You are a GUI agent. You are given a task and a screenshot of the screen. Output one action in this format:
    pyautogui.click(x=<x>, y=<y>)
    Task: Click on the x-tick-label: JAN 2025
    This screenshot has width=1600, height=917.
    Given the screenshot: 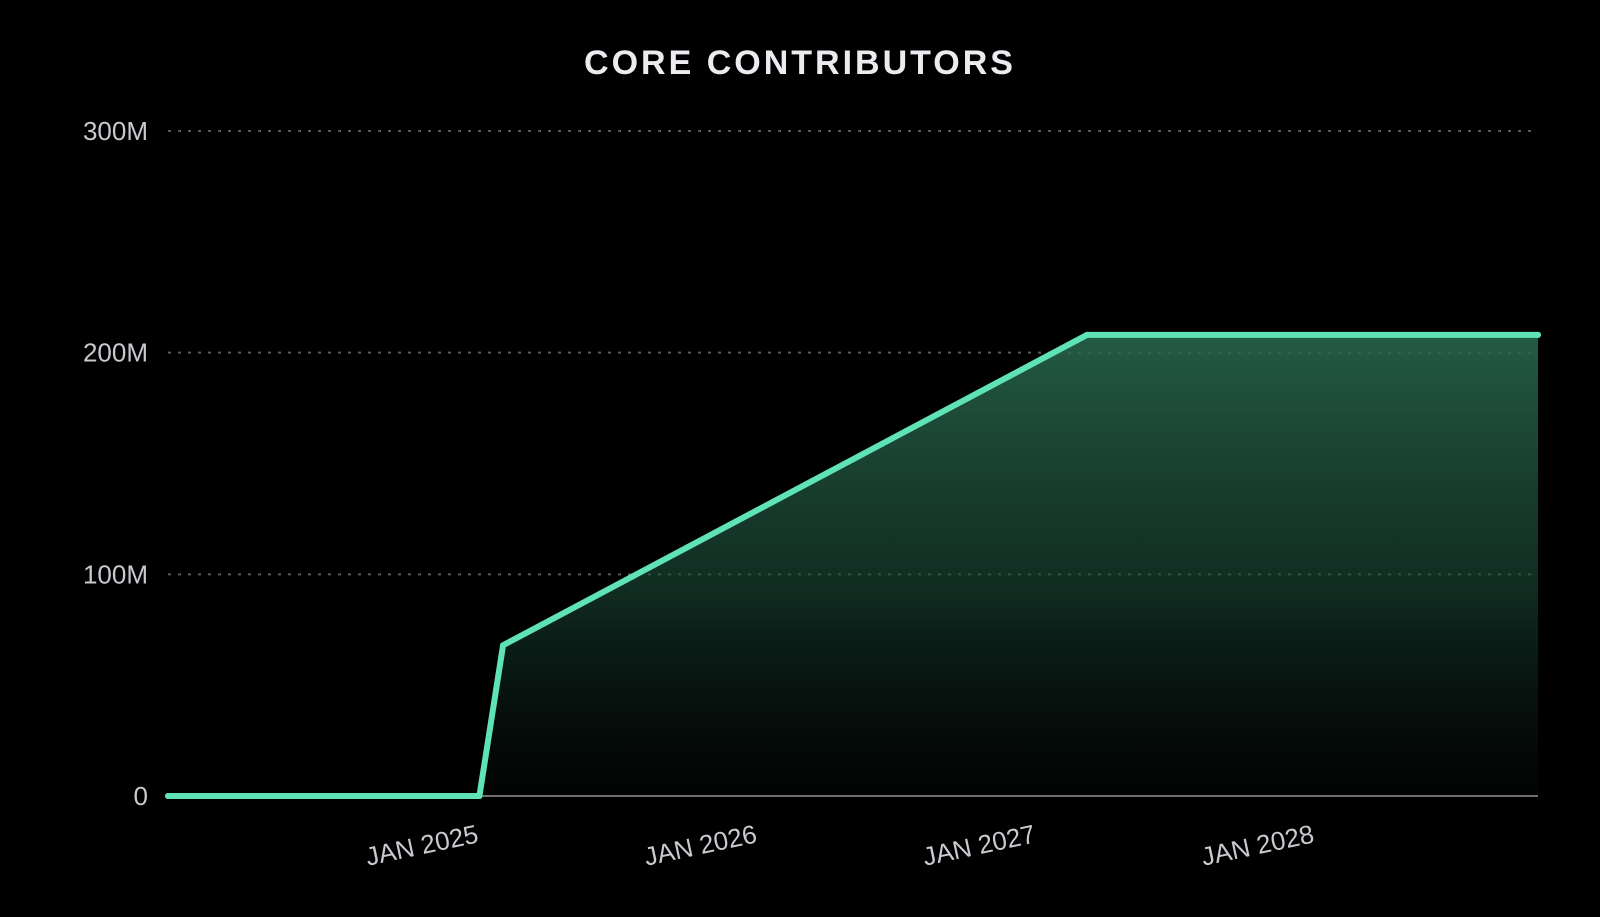 What is the action you would take?
    pyautogui.click(x=422, y=845)
    